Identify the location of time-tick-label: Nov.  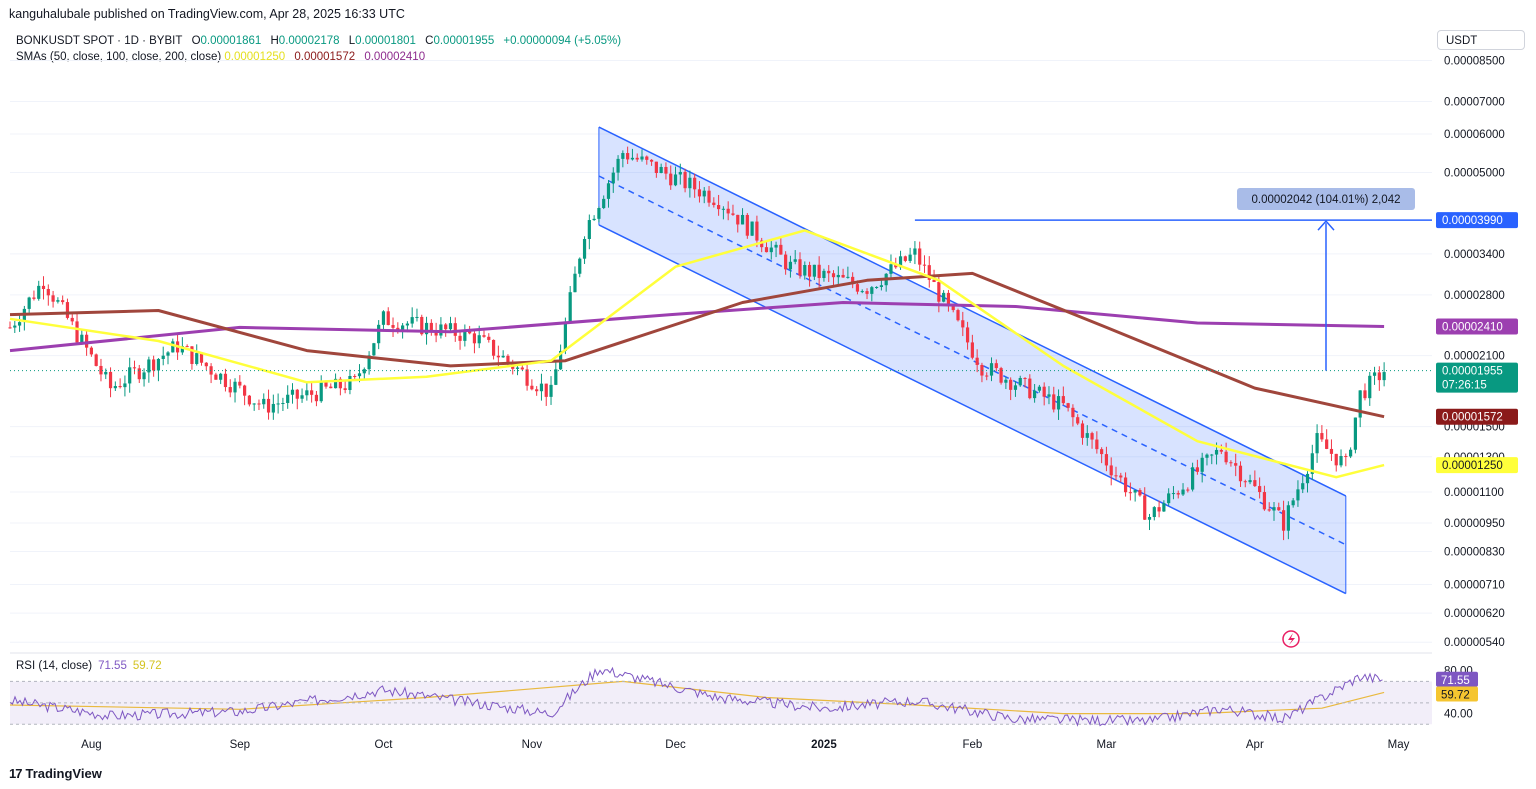
(532, 745).